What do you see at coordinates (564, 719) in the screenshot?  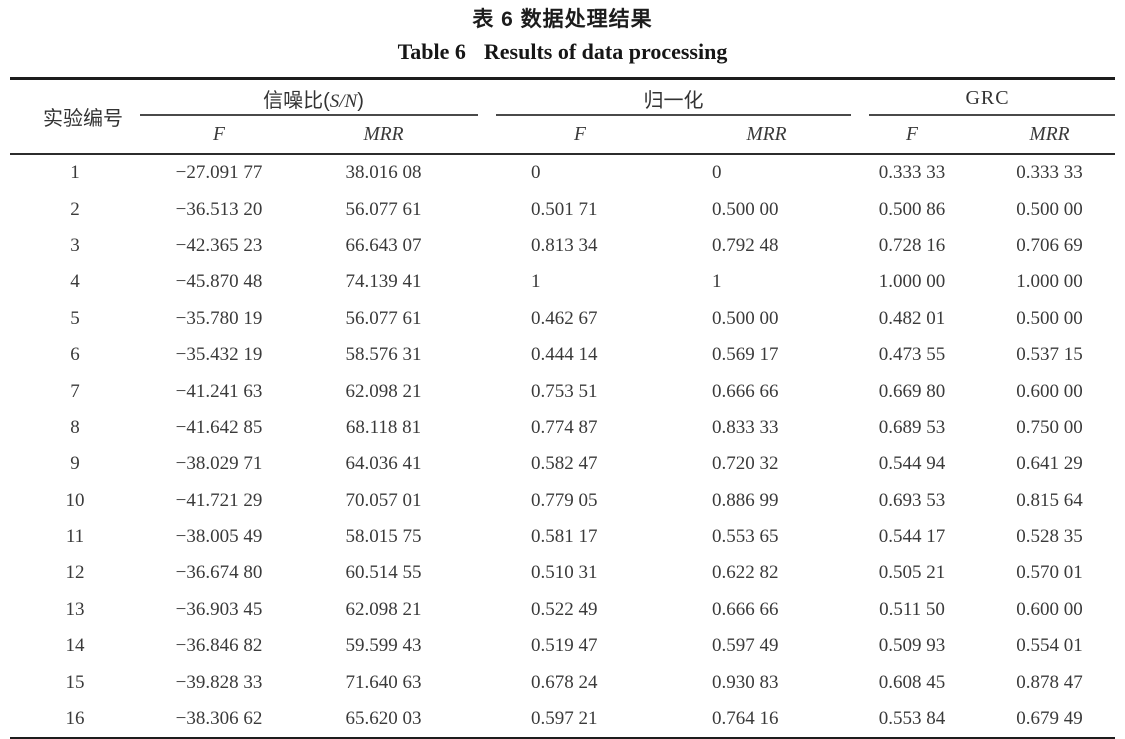 I see `cell-norm-f: 0.597 21` at bounding box center [564, 719].